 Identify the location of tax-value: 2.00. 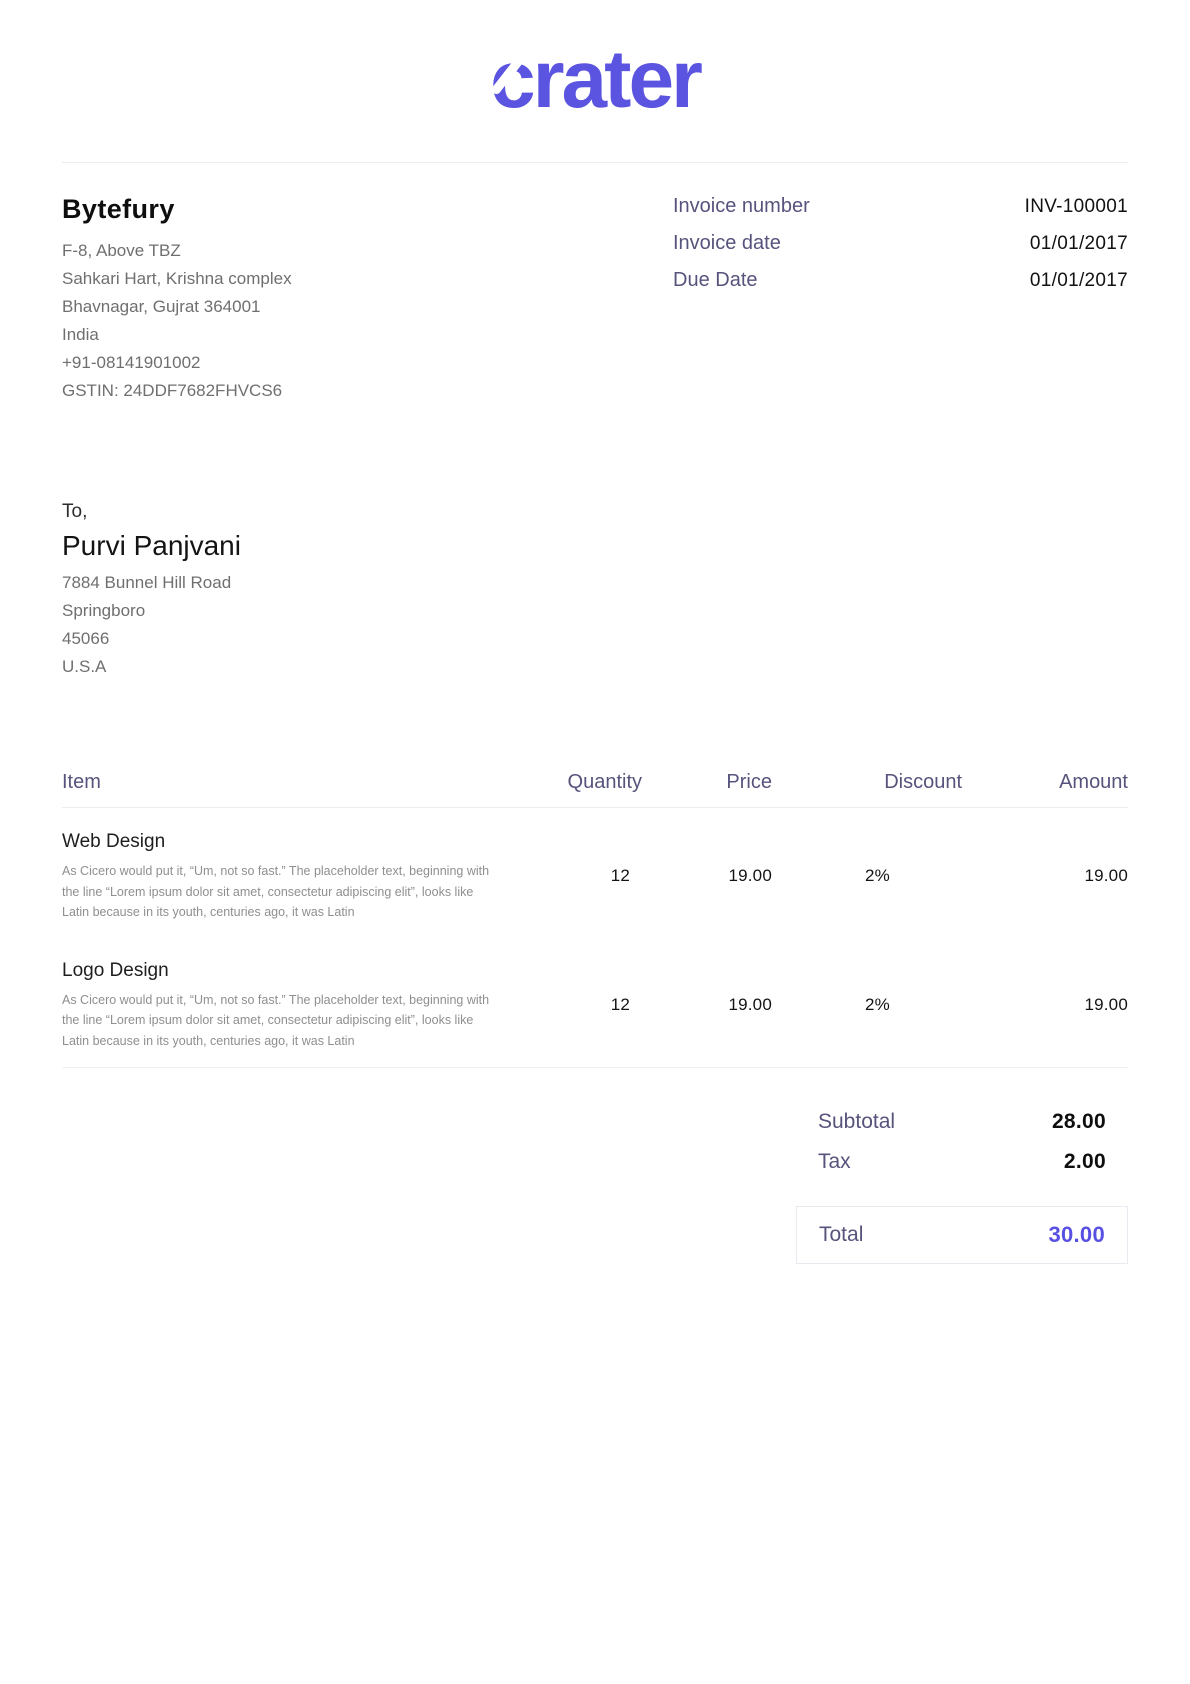
(1084, 1161).